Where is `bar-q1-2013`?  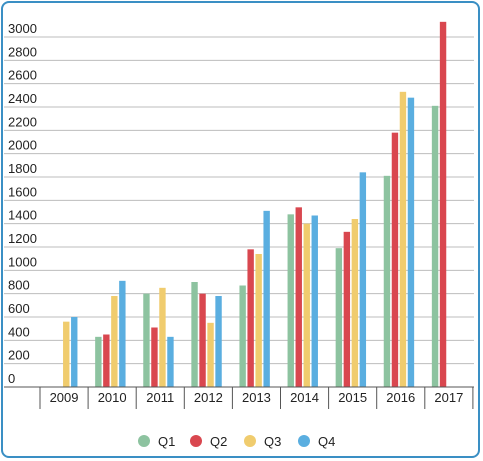 bar-q1-2013 is located at coordinates (242, 336).